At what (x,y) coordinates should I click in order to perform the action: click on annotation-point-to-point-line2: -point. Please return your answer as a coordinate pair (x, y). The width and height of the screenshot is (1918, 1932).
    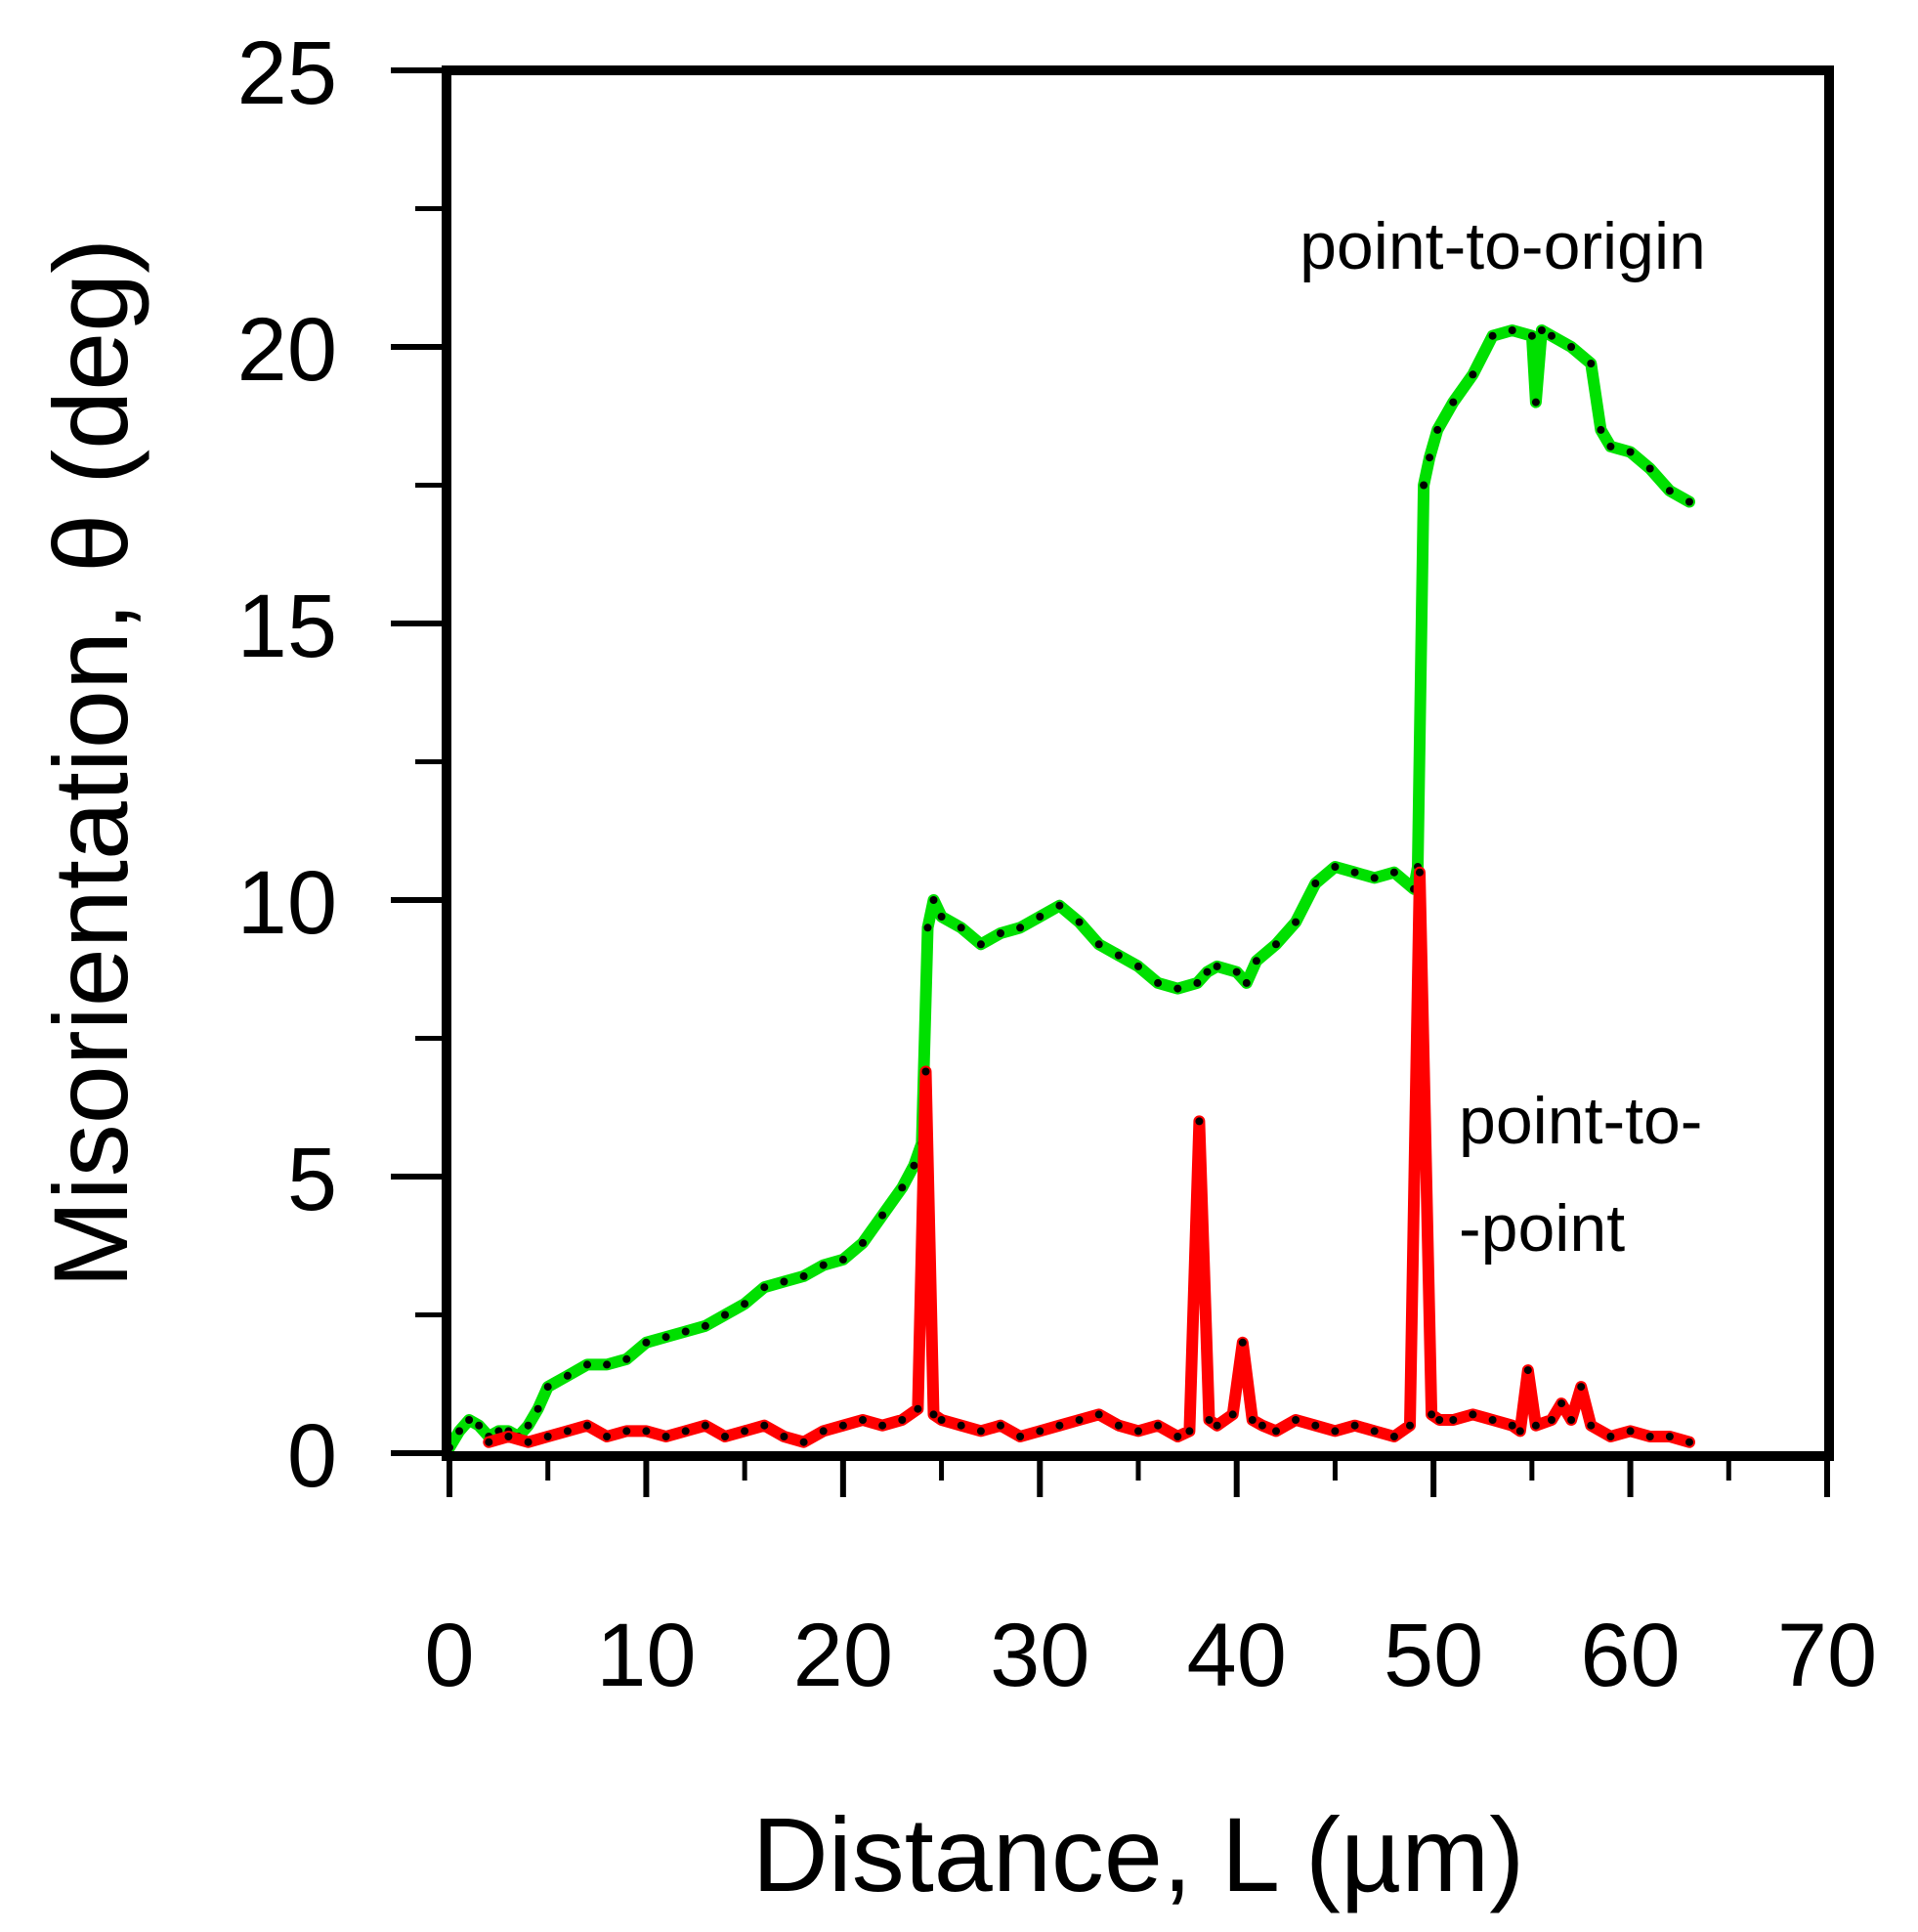
    Looking at the image, I should click on (1542, 1229).